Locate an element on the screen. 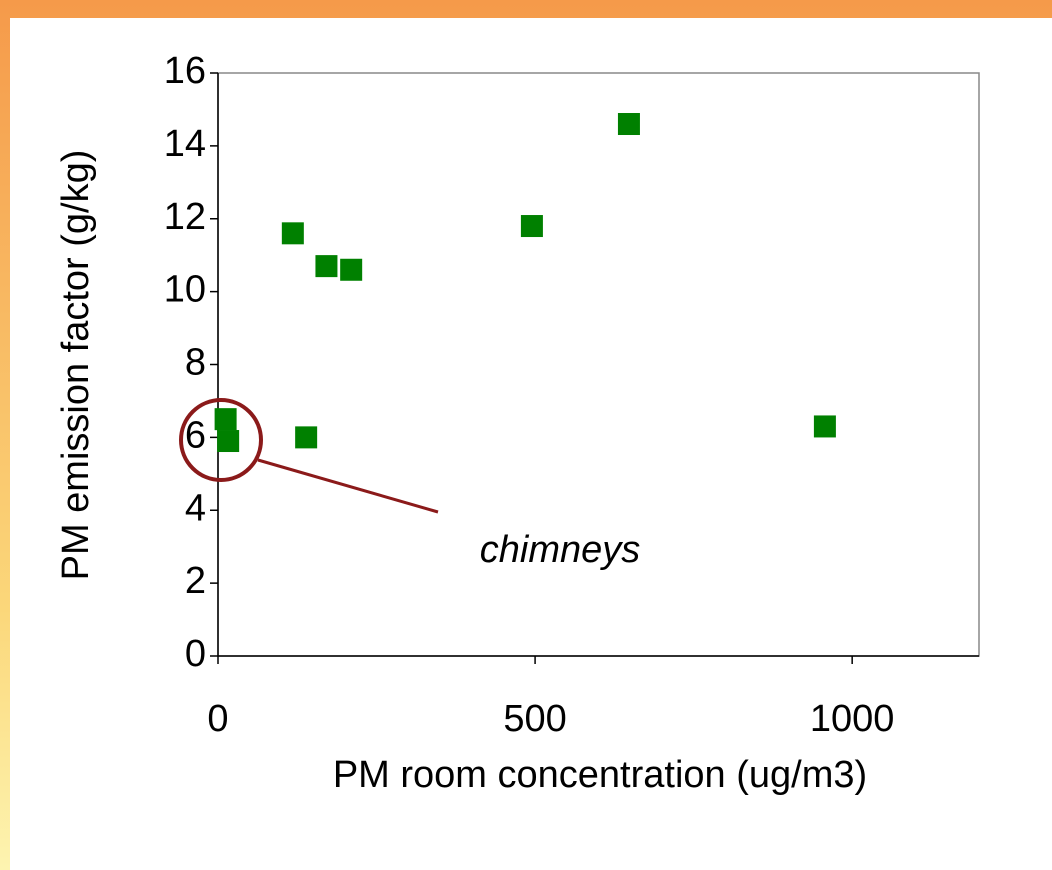 The height and width of the screenshot is (870, 1052). x-tick-label: 0 is located at coordinates (217, 719).